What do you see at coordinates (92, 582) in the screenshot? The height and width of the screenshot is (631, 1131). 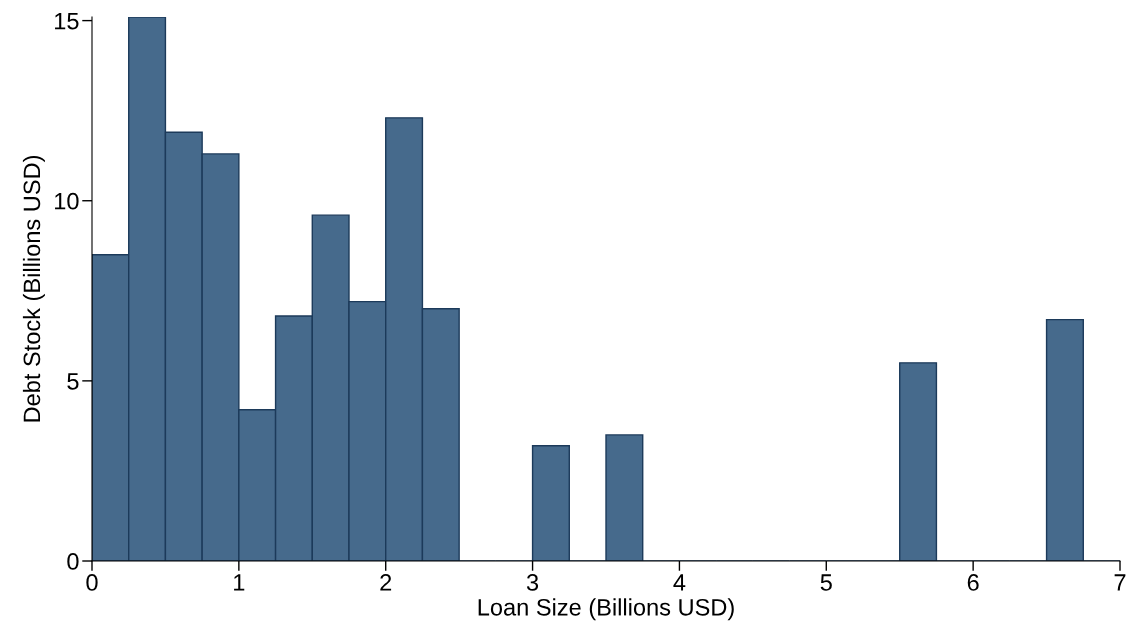 I see `x-tick-label: 0` at bounding box center [92, 582].